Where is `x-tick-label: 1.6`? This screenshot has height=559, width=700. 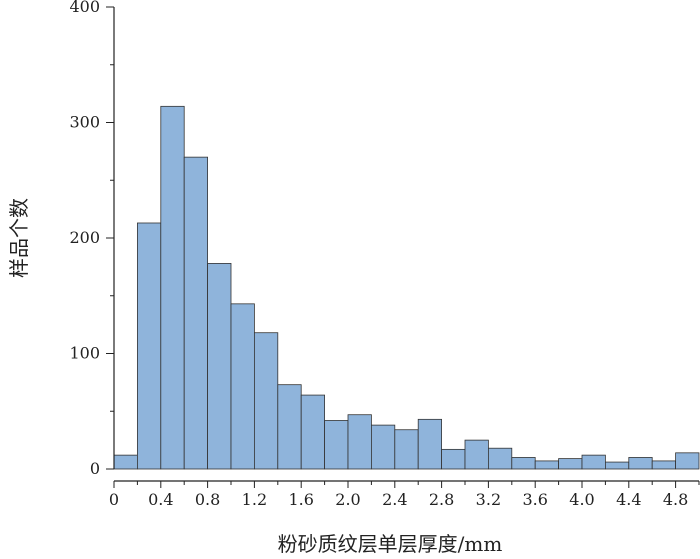
x-tick-label: 1.6 is located at coordinates (300, 499).